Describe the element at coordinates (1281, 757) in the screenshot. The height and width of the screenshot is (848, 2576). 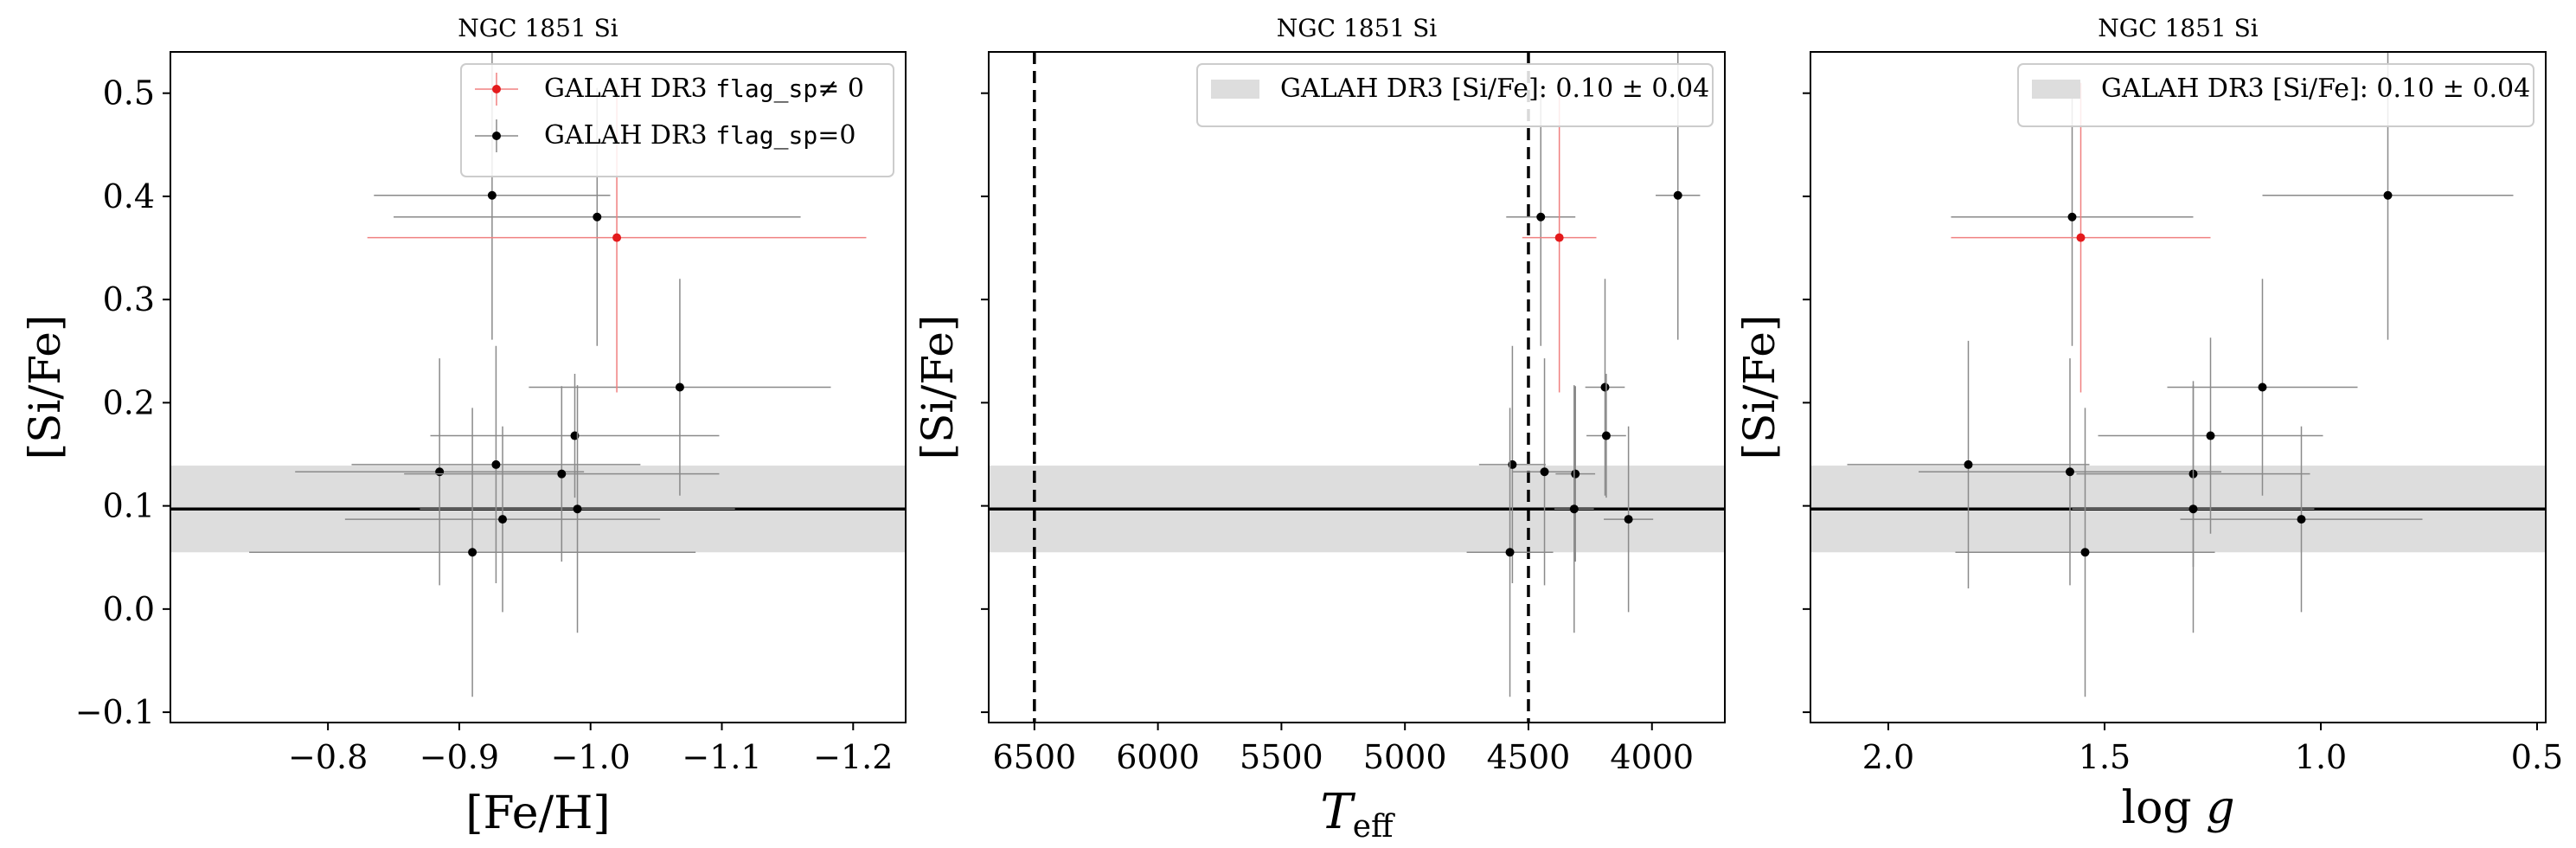
I see `x-tick-label: 5500` at that location.